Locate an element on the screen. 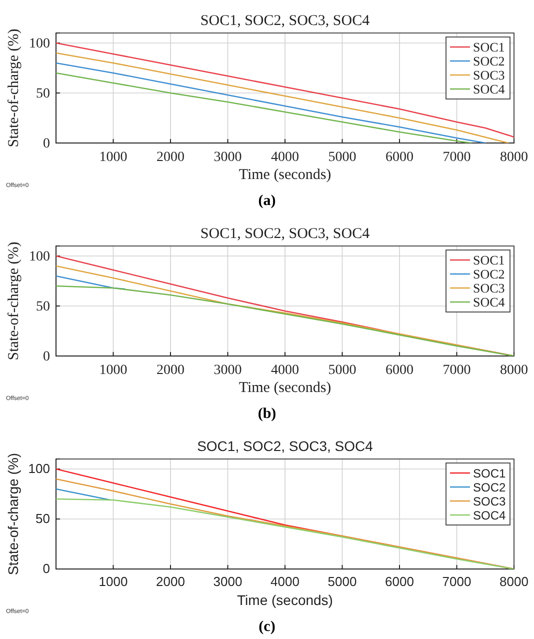 This screenshot has width=534, height=639. text: (b) is located at coordinates (267, 414).